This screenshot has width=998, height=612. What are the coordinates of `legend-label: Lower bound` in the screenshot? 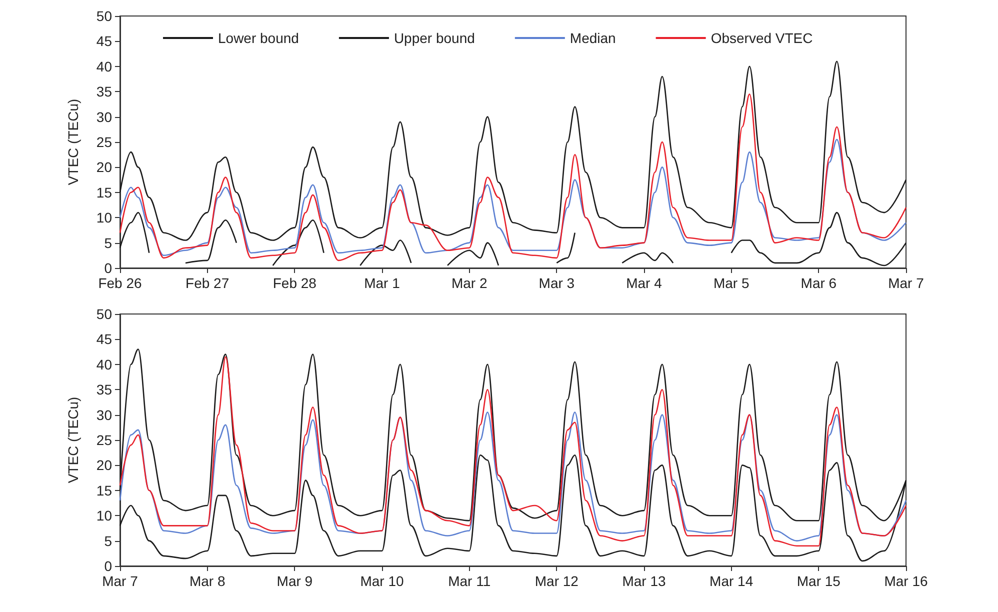 It's located at (258, 38).